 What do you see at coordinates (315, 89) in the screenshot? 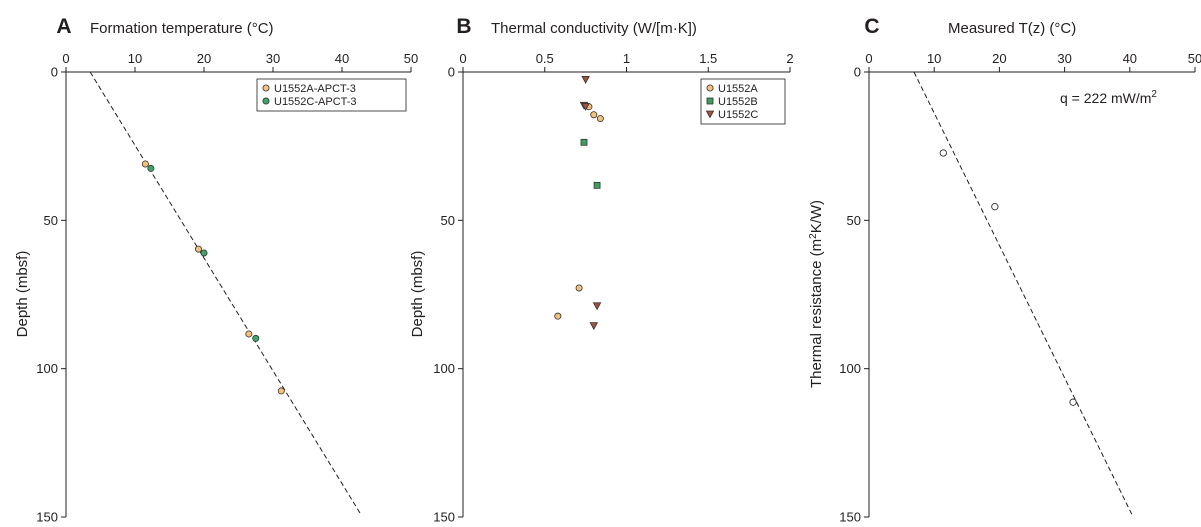
I see `panel-a-legend-label: U1552A-APCT-3` at bounding box center [315, 89].